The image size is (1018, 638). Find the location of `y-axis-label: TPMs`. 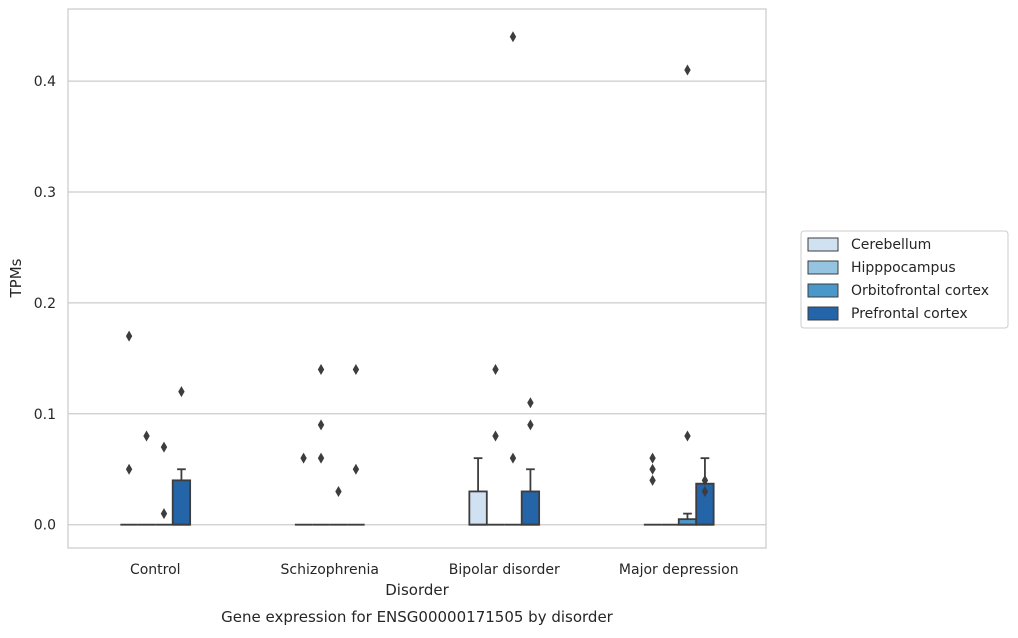

y-axis-label: TPMs is located at coordinates (16, 278).